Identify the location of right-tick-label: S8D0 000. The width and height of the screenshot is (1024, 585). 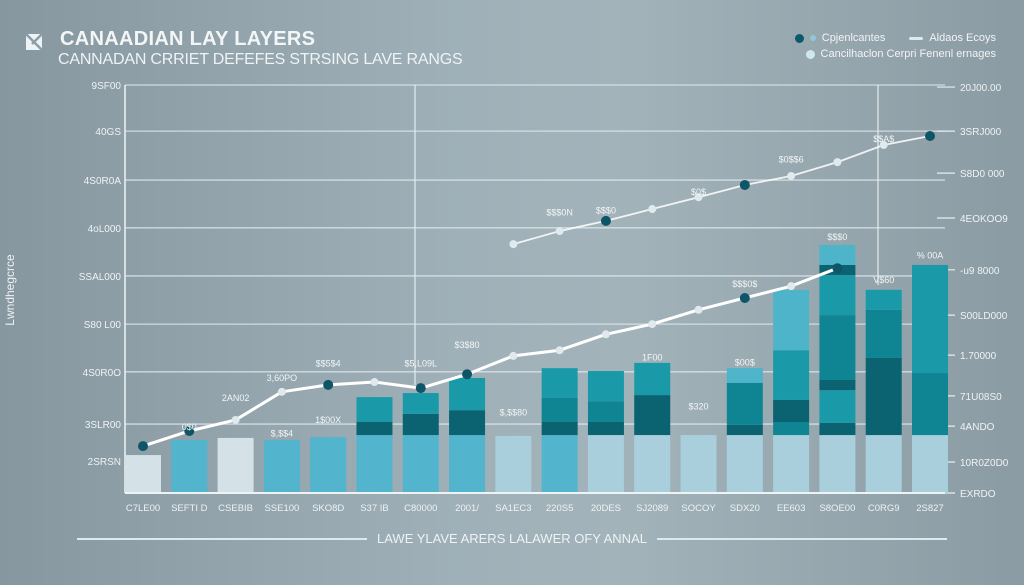
(982, 174).